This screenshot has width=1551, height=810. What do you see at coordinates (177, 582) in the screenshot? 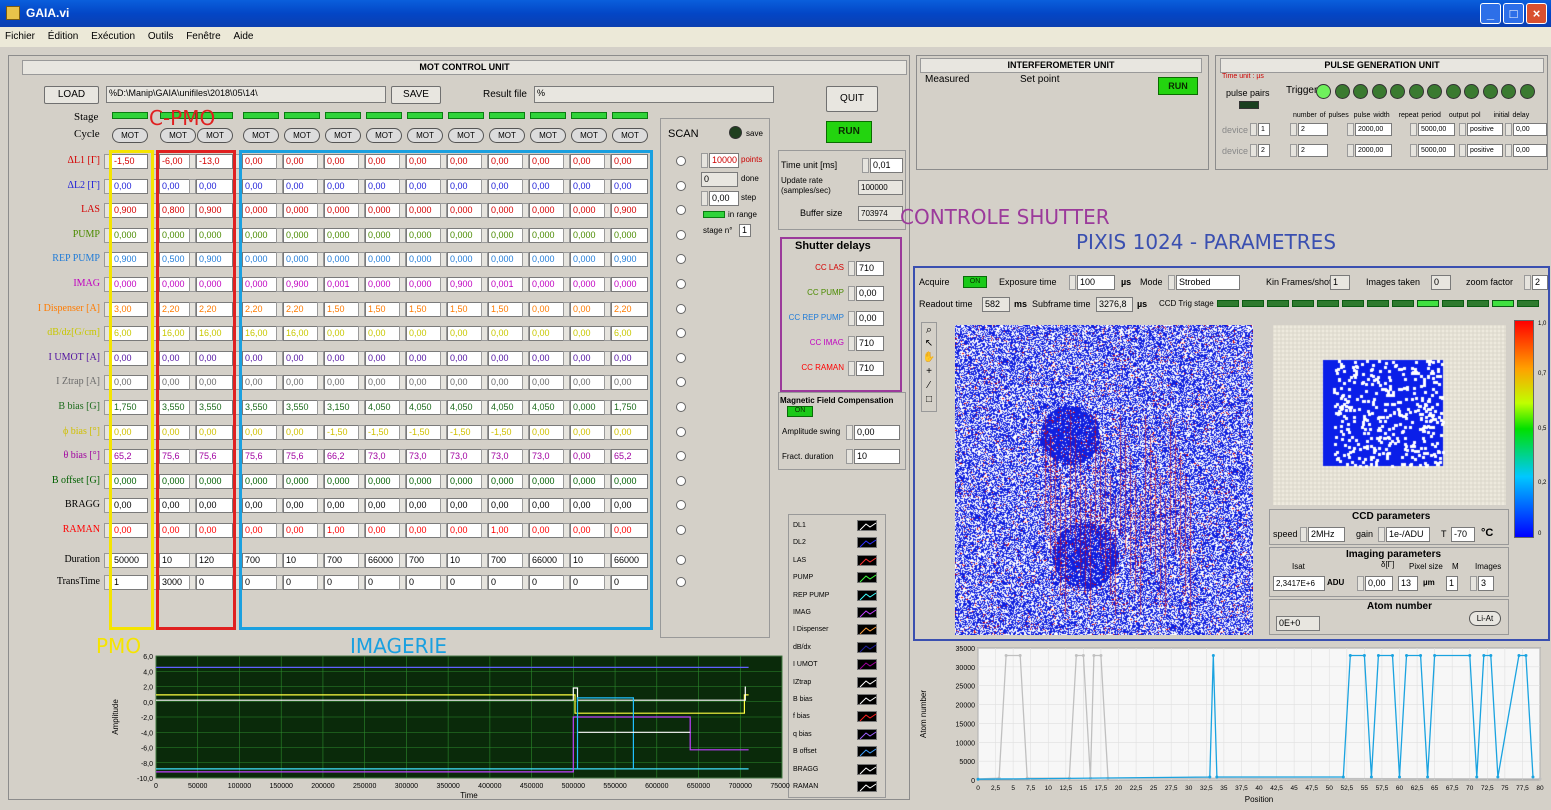
I see `cell-value: 3000` at bounding box center [177, 582].